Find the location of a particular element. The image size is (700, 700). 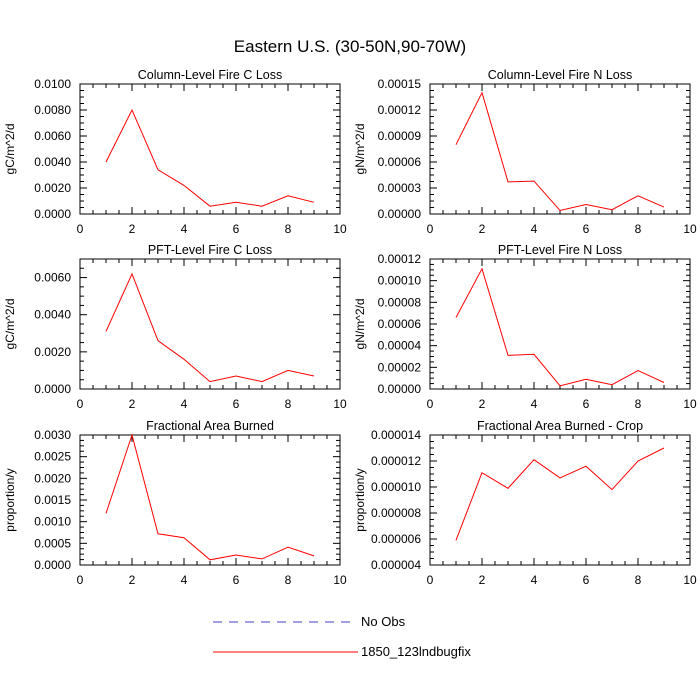

y-tick-label: 0.00002 is located at coordinates (400, 367).